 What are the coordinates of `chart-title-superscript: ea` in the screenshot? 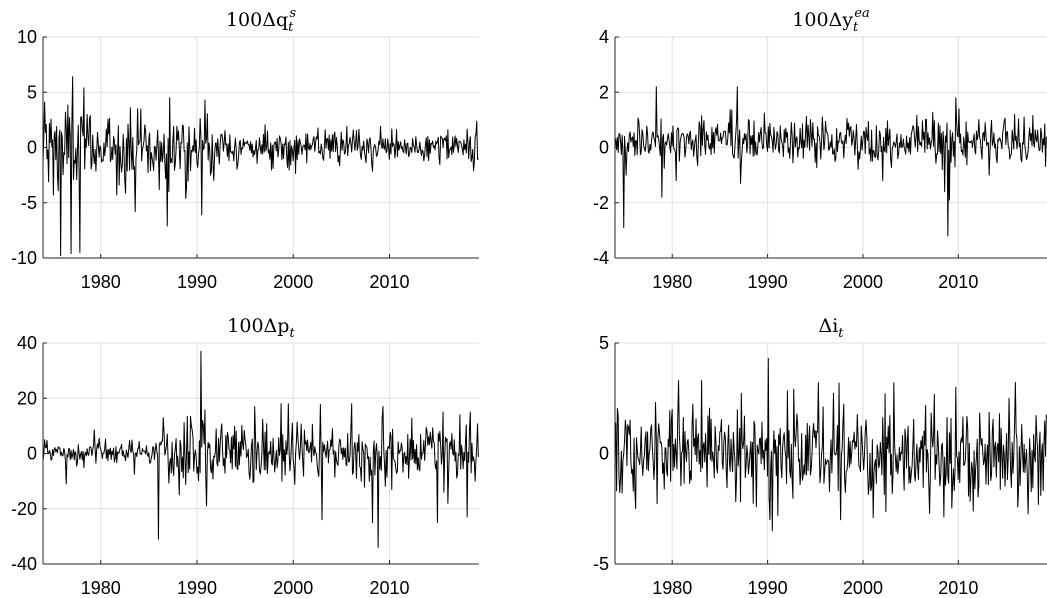 It's located at (861, 13).